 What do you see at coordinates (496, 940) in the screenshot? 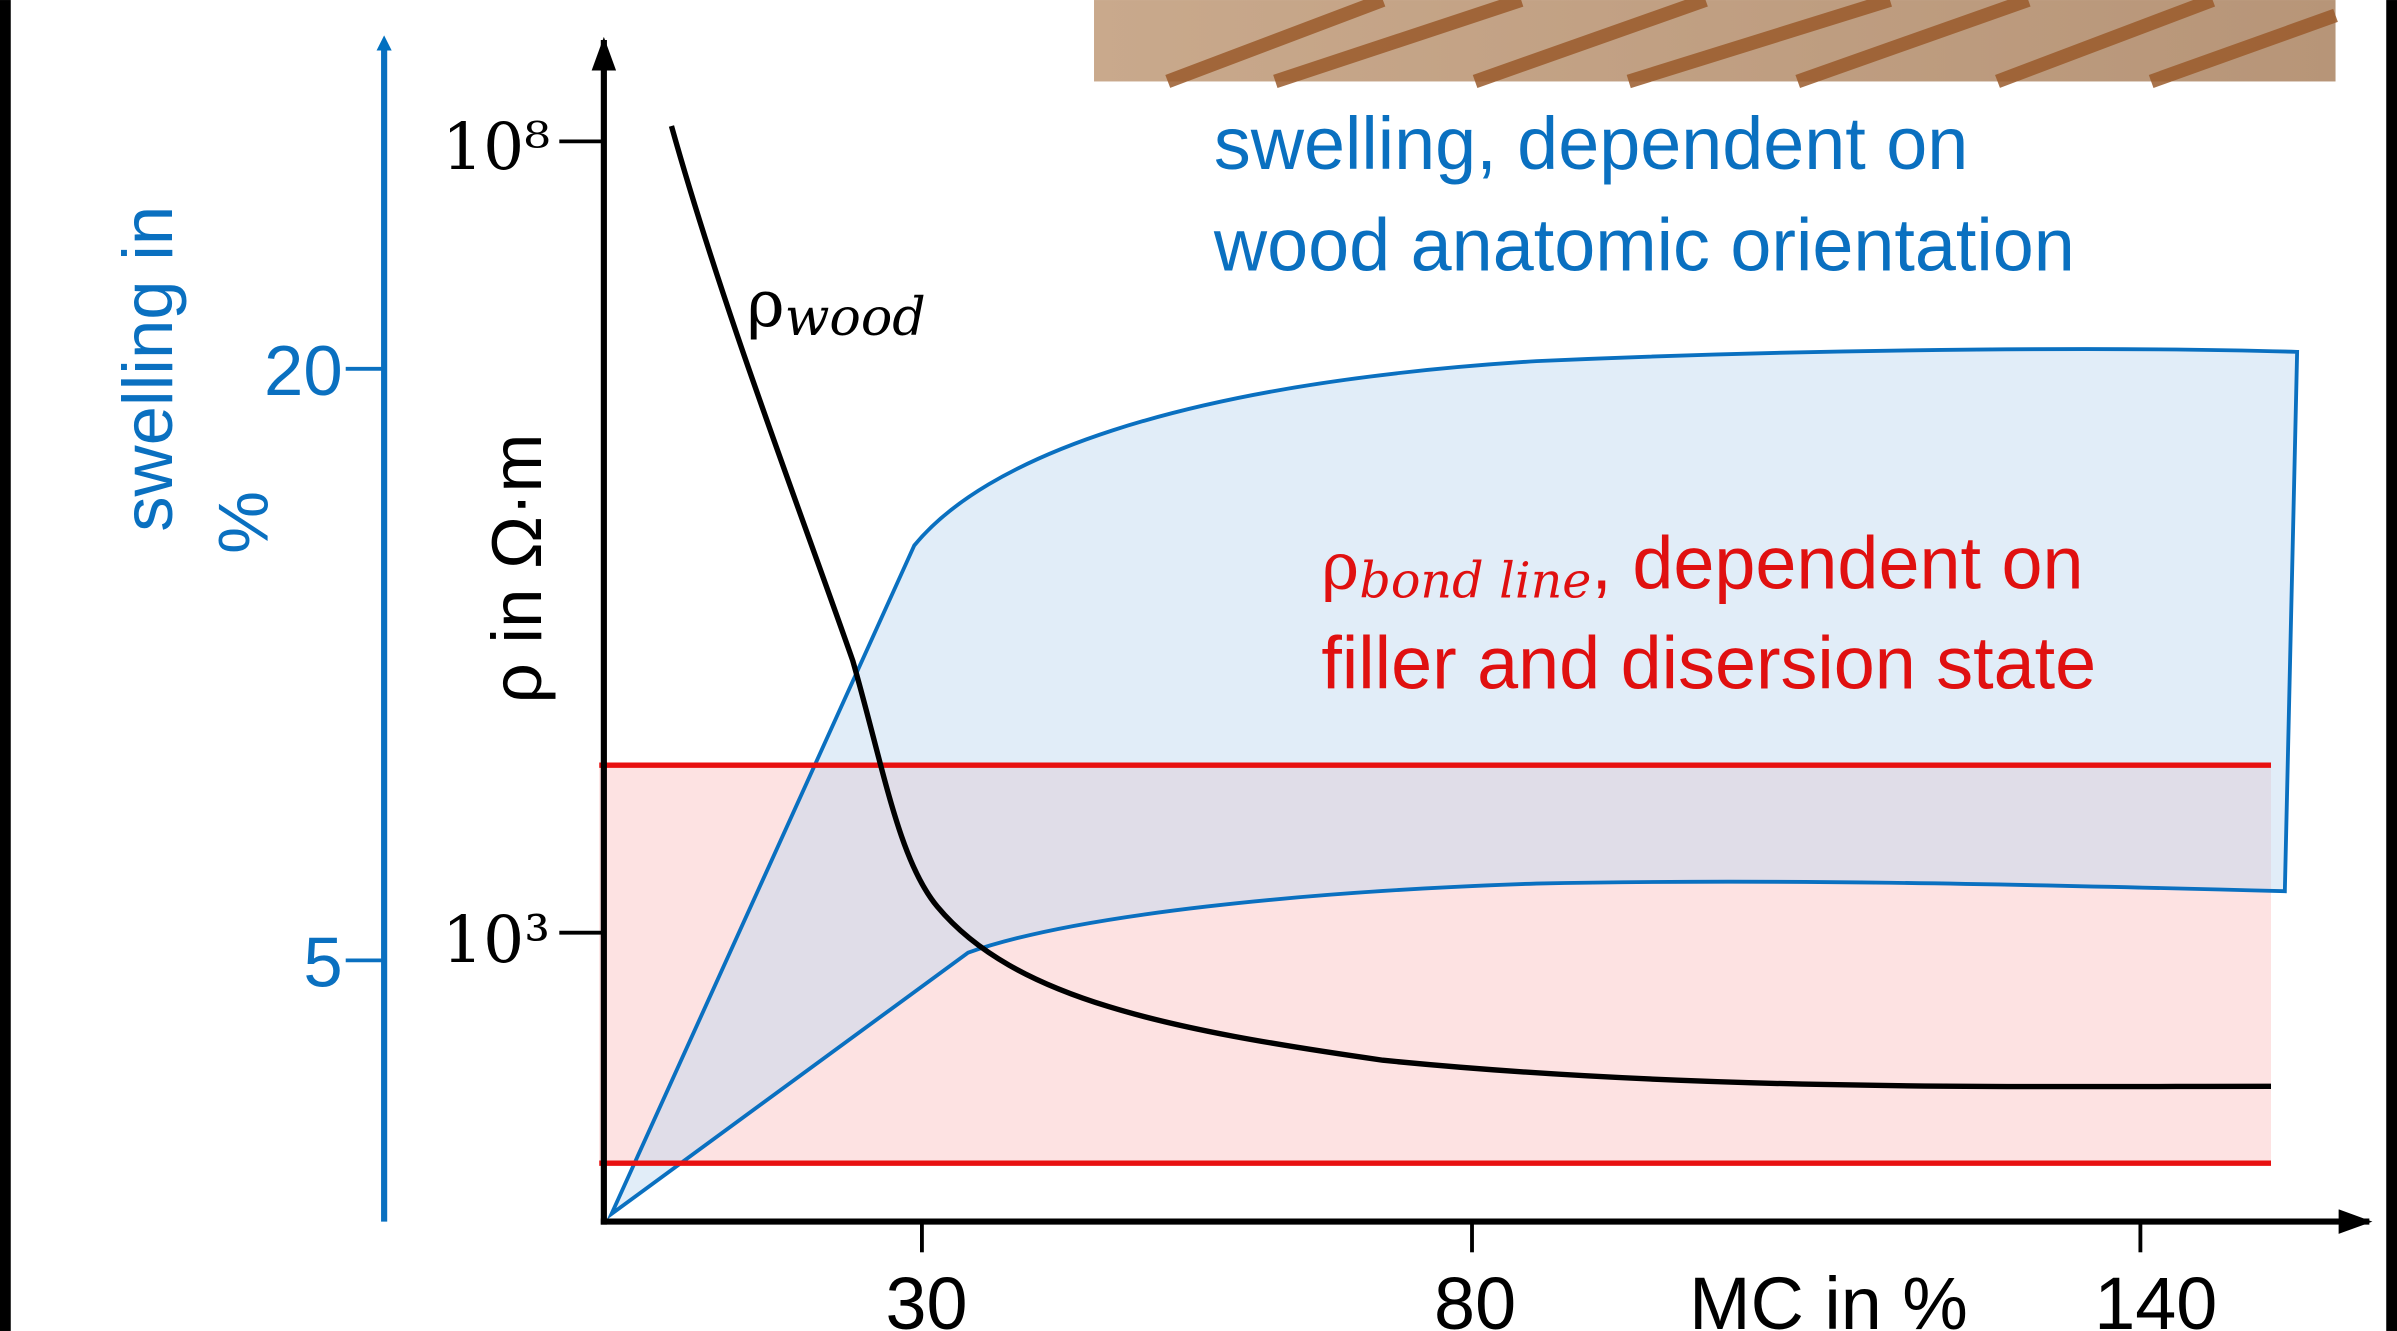
I see `tick-label: 10³` at bounding box center [496, 940].